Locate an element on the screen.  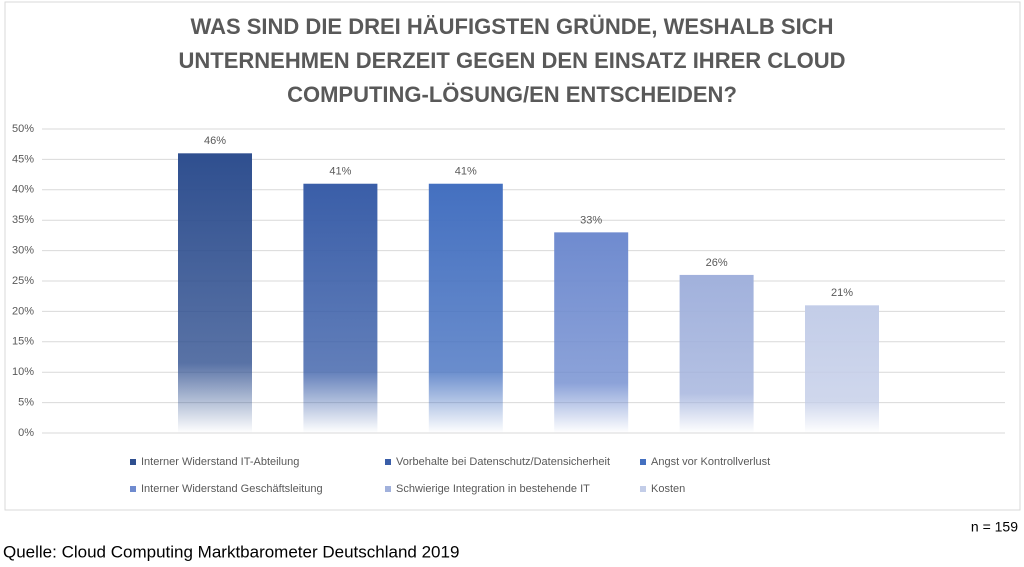
legend-label: Schwierige Integration in bestehende IT is located at coordinates (493, 489).